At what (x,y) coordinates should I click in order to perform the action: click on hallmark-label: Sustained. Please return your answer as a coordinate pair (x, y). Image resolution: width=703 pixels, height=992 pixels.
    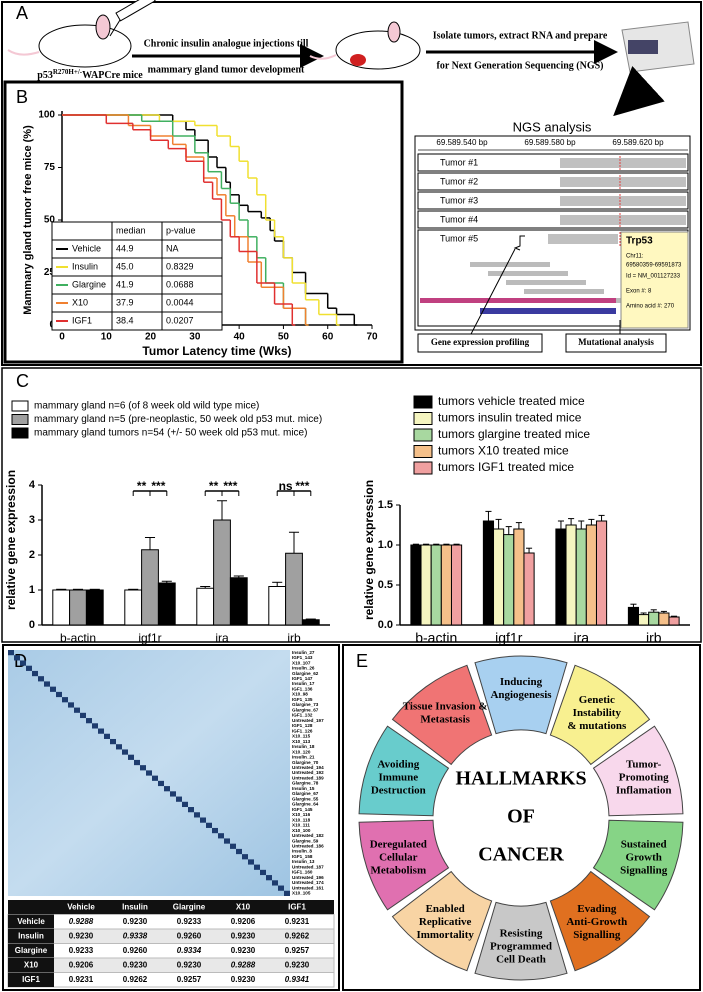
    Looking at the image, I should click on (644, 844).